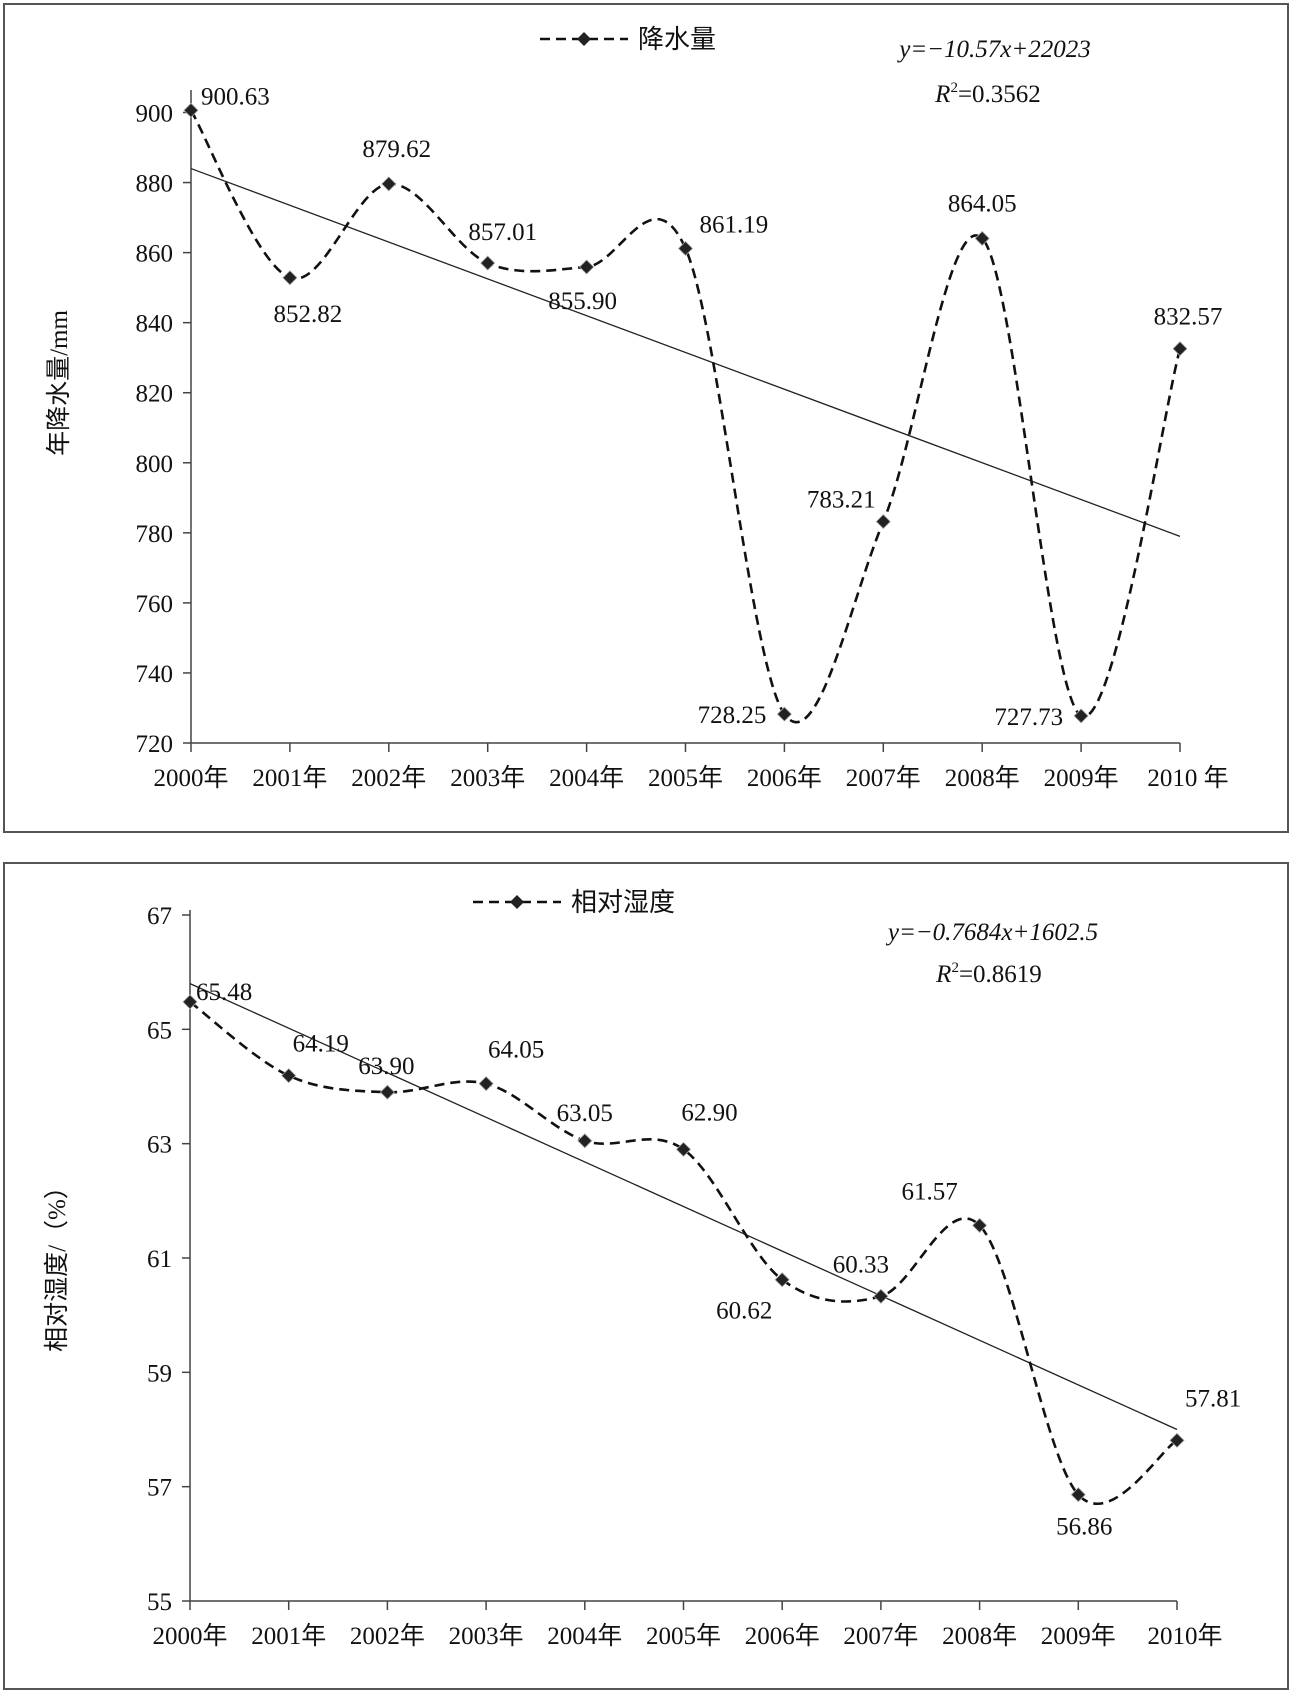 The image size is (1294, 1694). Describe the element at coordinates (159, 1602) in the screenshot. I see `y-tick-label: 55` at that location.